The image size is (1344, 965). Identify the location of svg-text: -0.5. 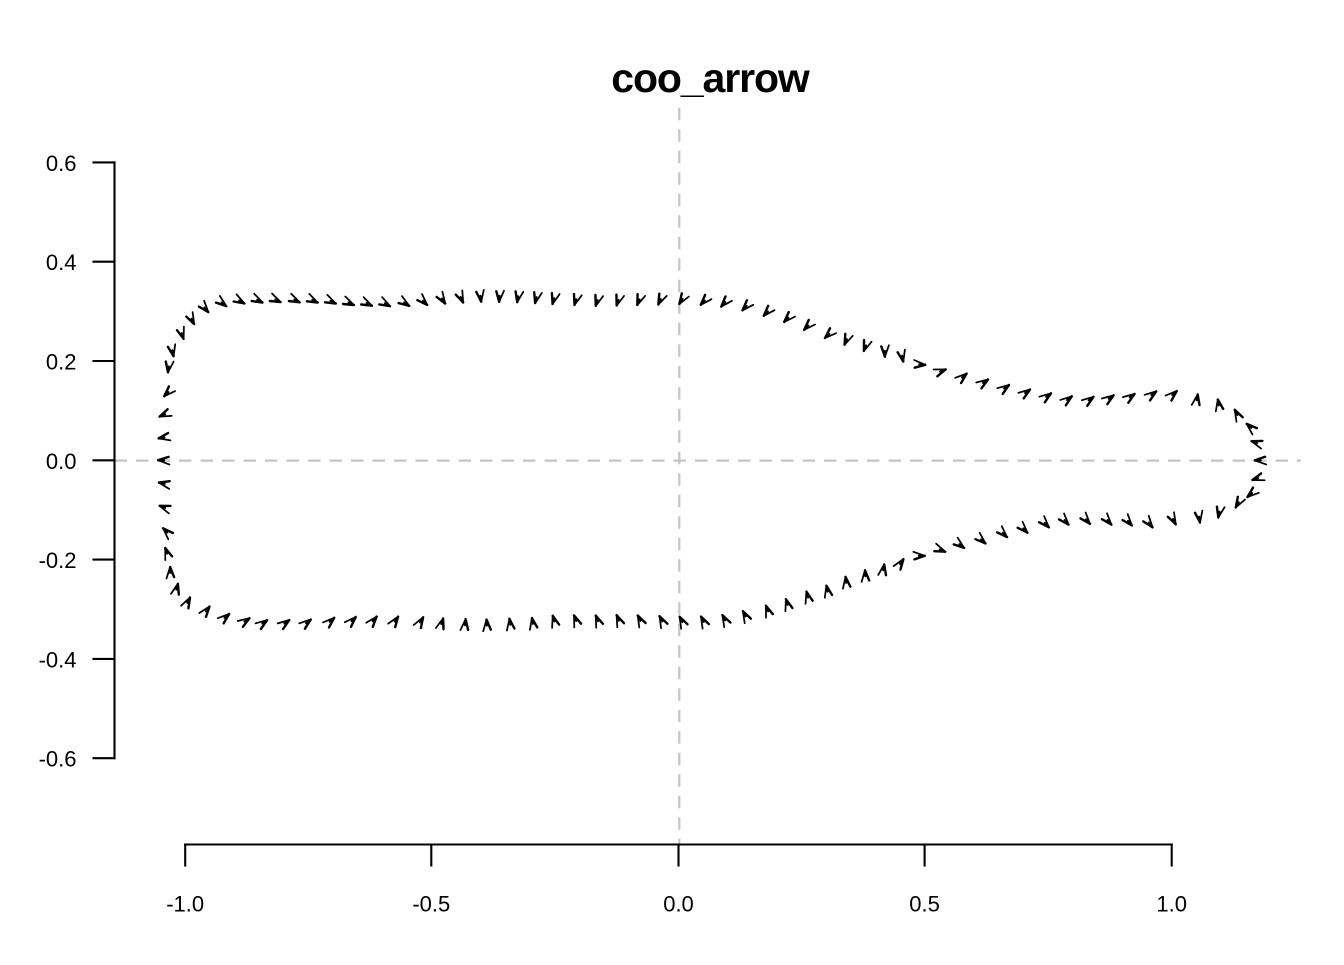
(431, 904).